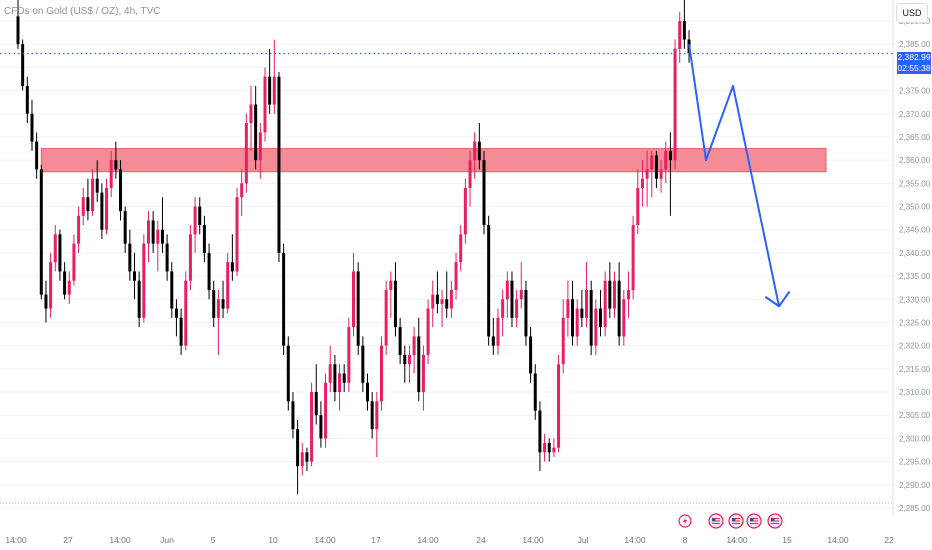  Describe the element at coordinates (912, 13) in the screenshot. I see `currency-button: USD` at that location.